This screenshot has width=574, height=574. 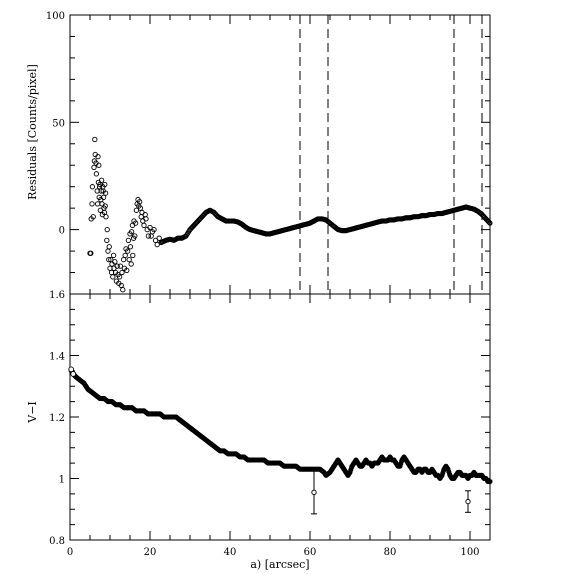 What do you see at coordinates (62, 480) in the screenshot?
I see `y-tick-label: 1` at bounding box center [62, 480].